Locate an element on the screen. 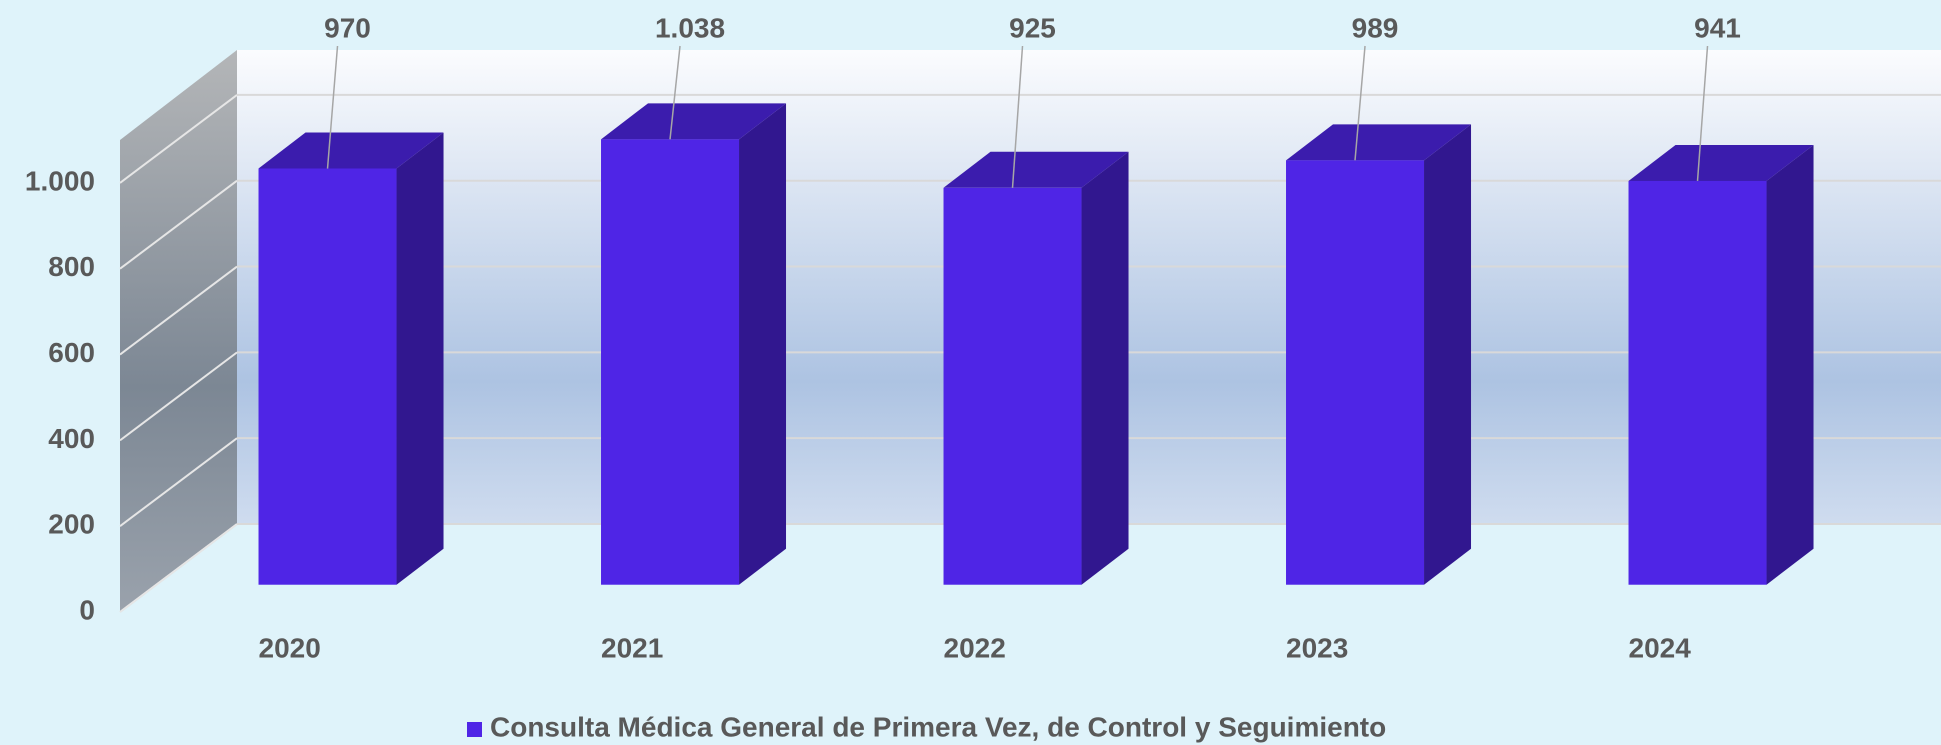 This screenshot has width=1941, height=745. legend-swatch is located at coordinates (474, 729).